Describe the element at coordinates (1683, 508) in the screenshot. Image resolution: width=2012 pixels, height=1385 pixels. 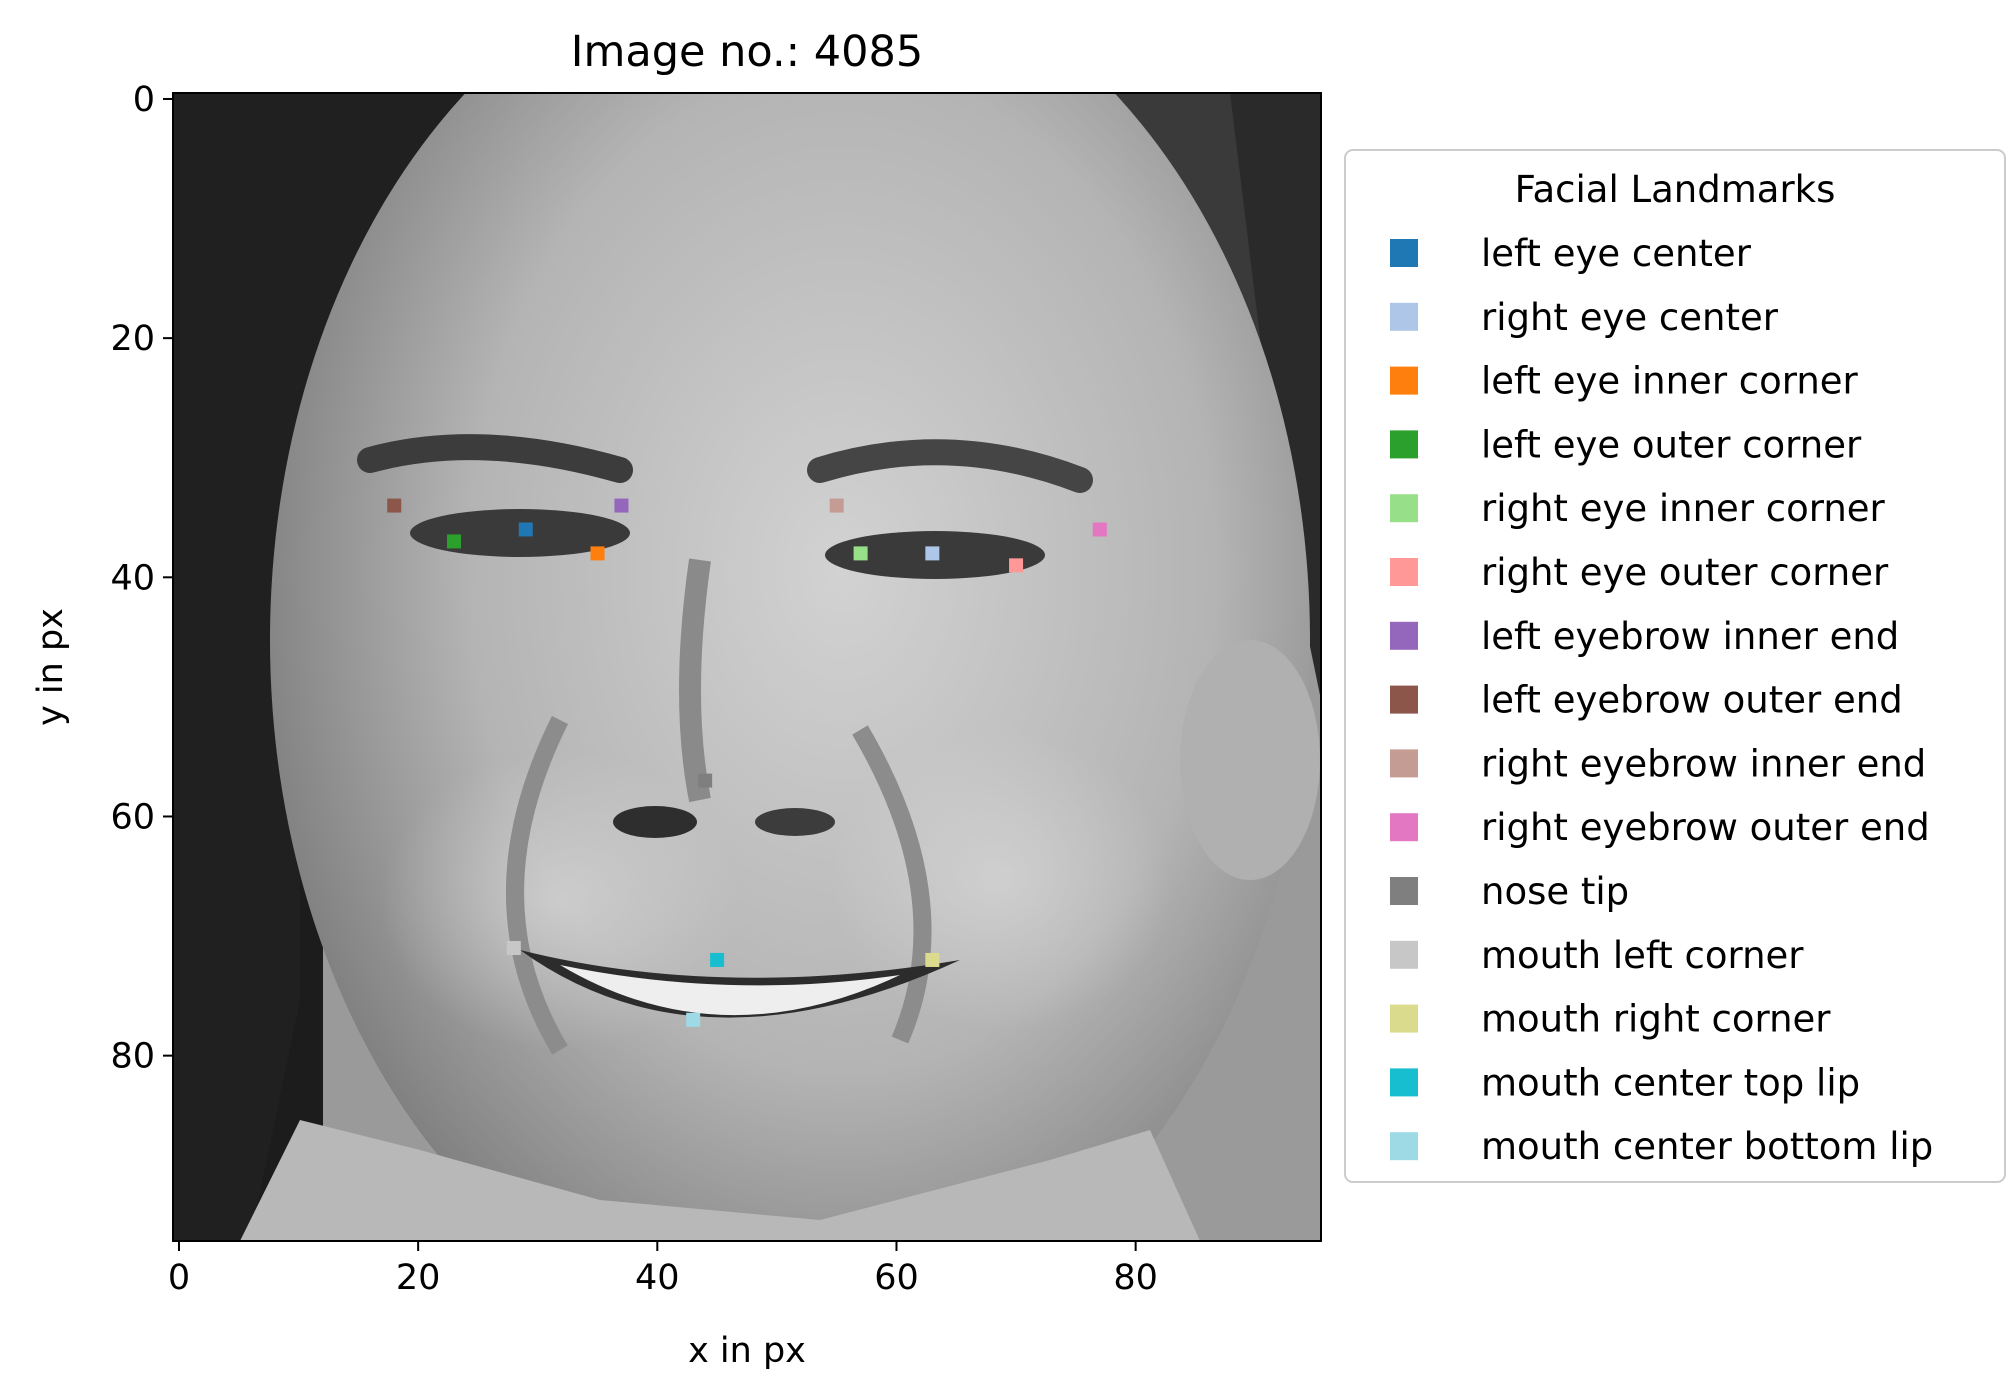
I see `legend-entry-label: right eye inner corner` at that location.